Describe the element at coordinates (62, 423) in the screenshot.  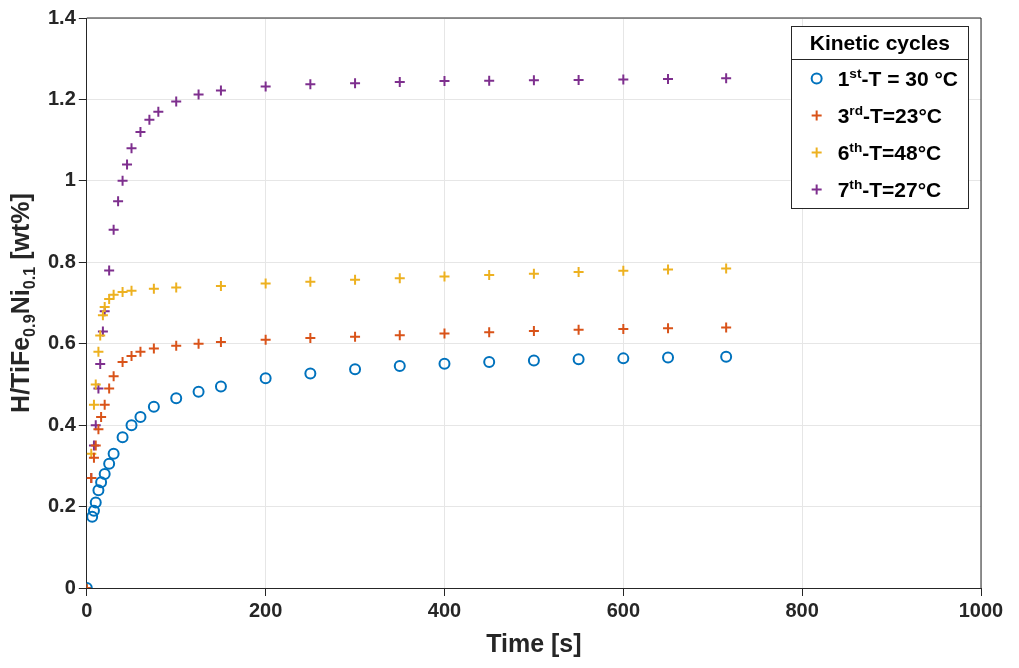
I see `y-tick-label: 0.4` at that location.